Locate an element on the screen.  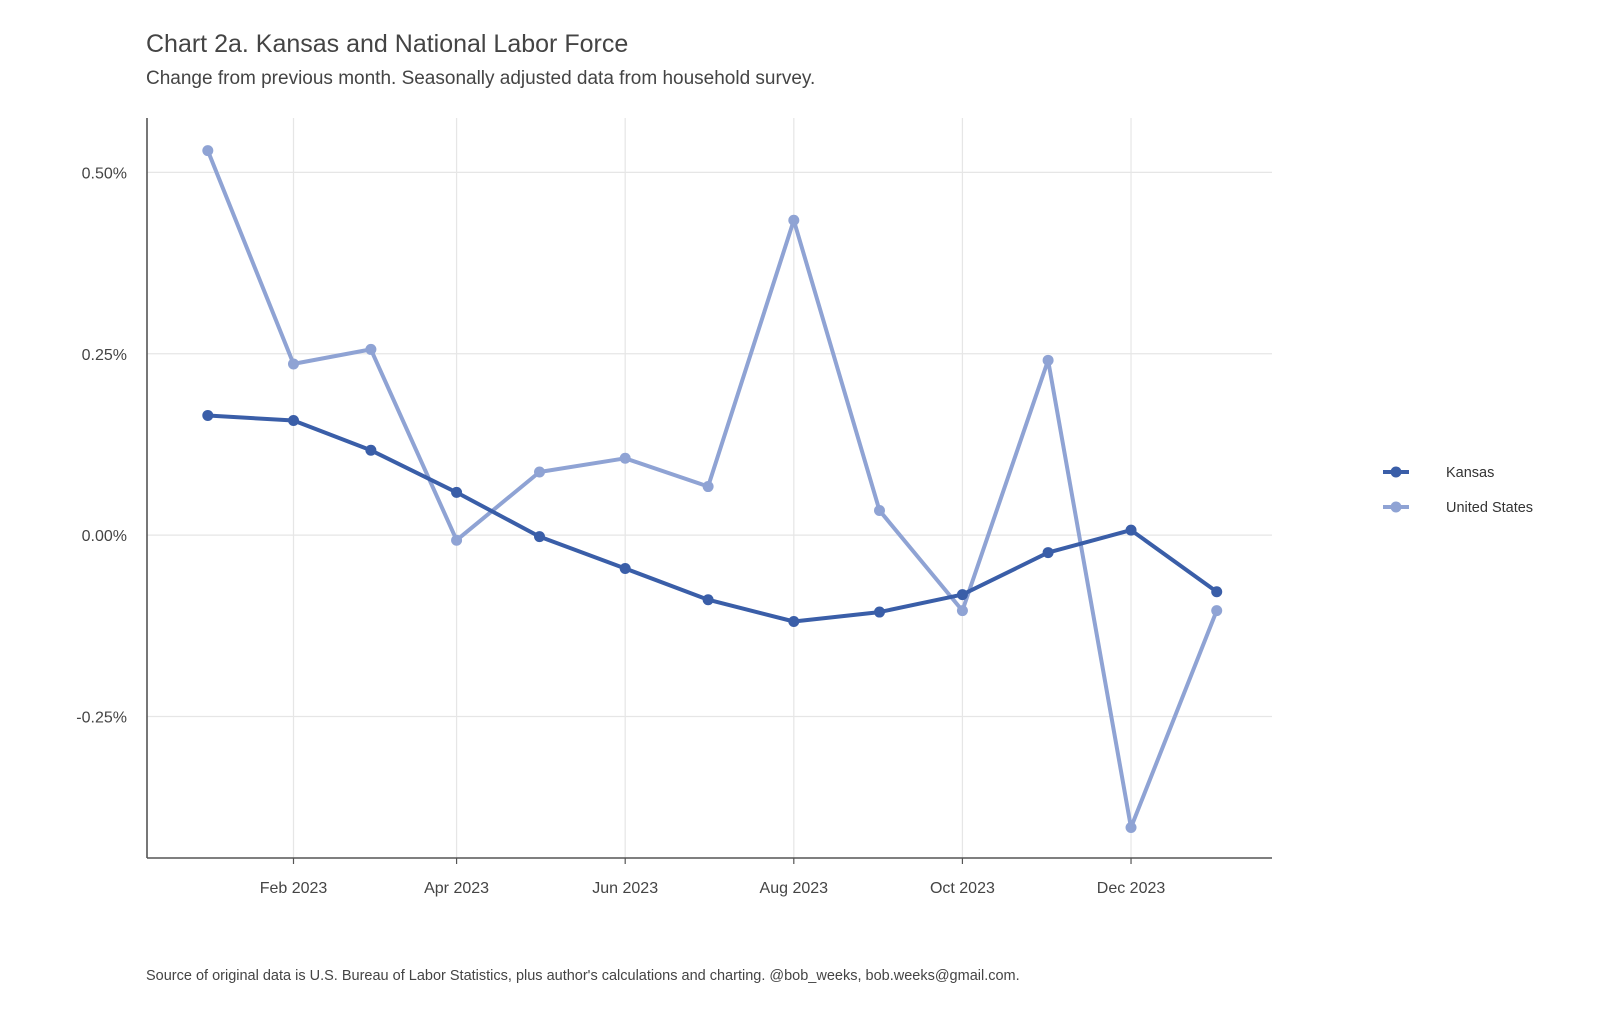
legend-key-point-kansas is located at coordinates (1396, 472).